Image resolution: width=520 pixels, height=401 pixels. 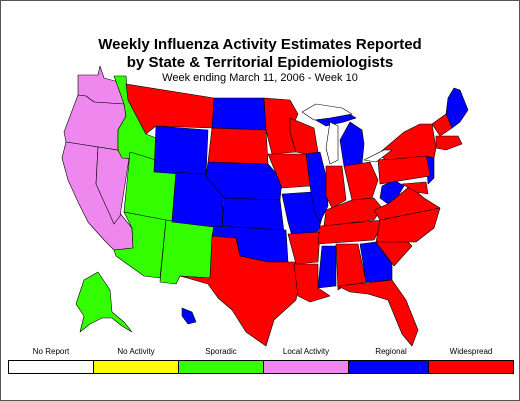 What do you see at coordinates (376, 262) in the screenshot?
I see `state-georgia` at bounding box center [376, 262].